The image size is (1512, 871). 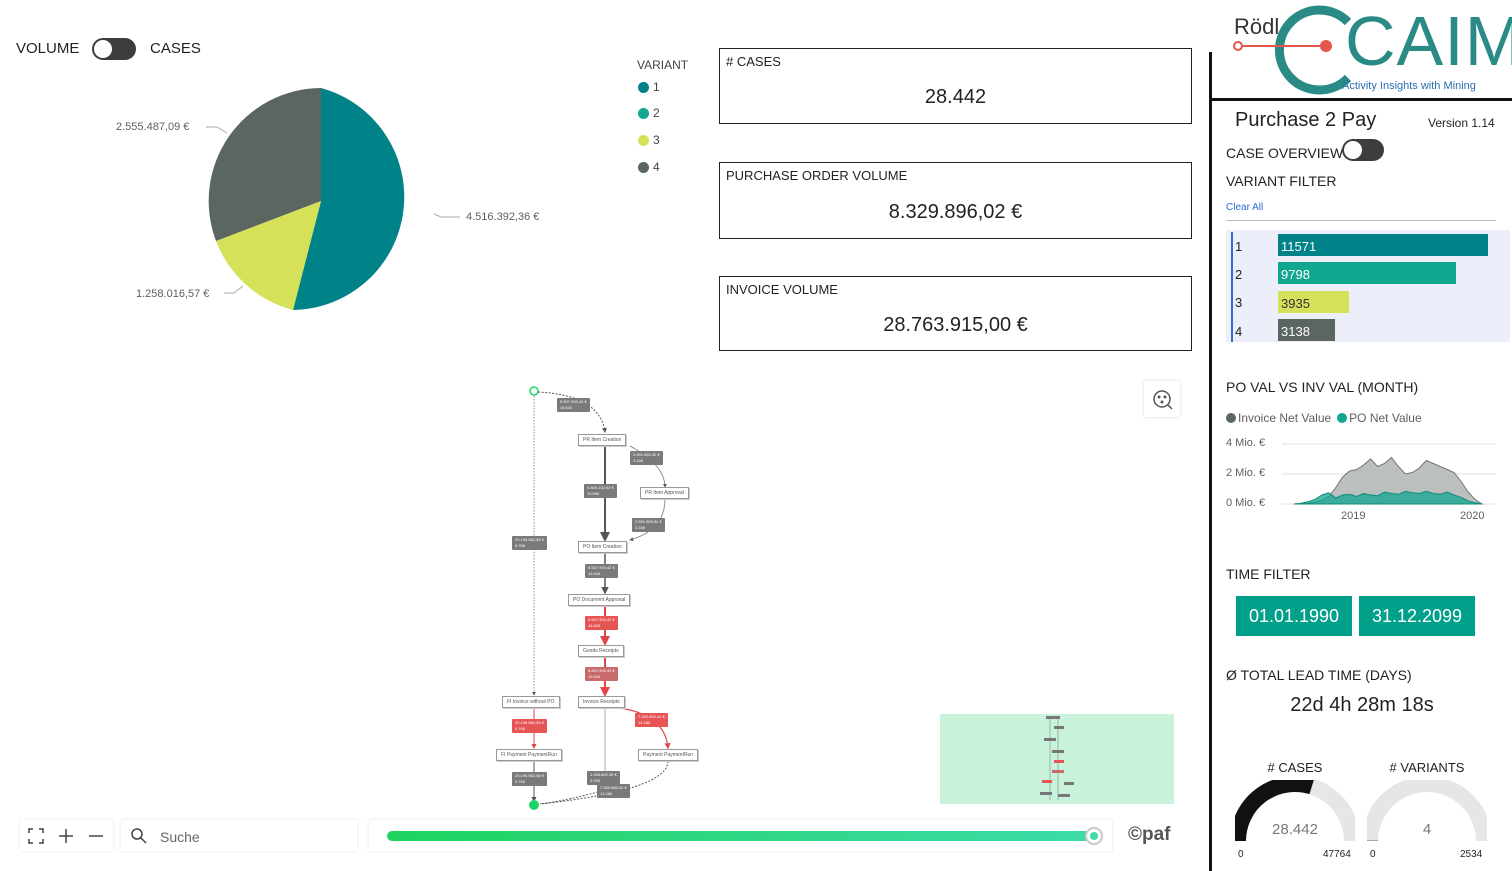 I want to click on gauge-variants-max: 2534, so click(x=1471, y=854).